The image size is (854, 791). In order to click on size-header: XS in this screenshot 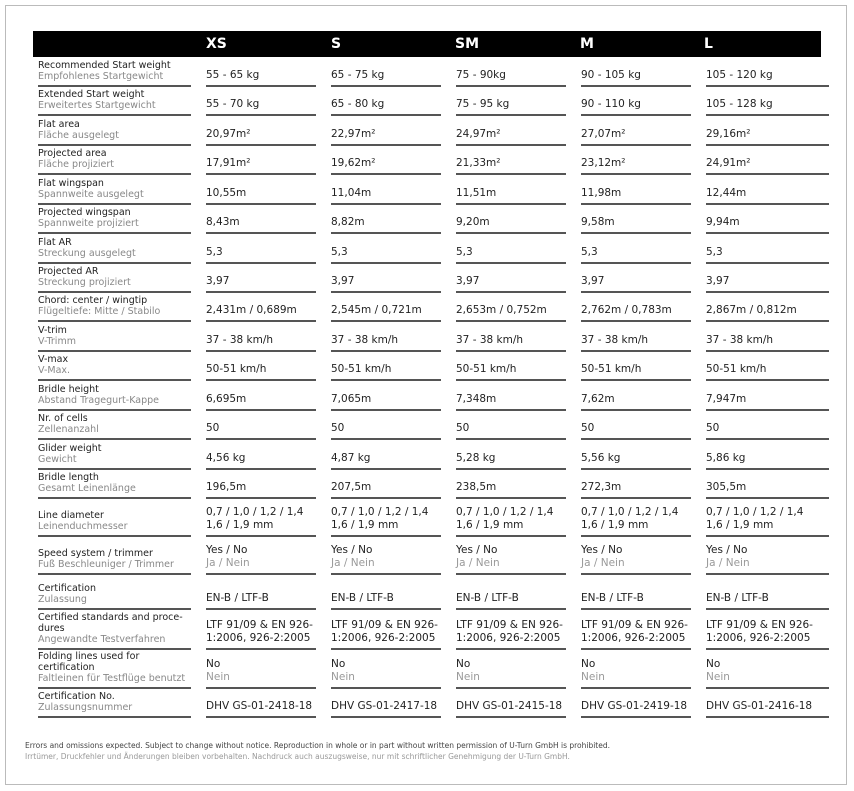, I will do `click(216, 44)`.